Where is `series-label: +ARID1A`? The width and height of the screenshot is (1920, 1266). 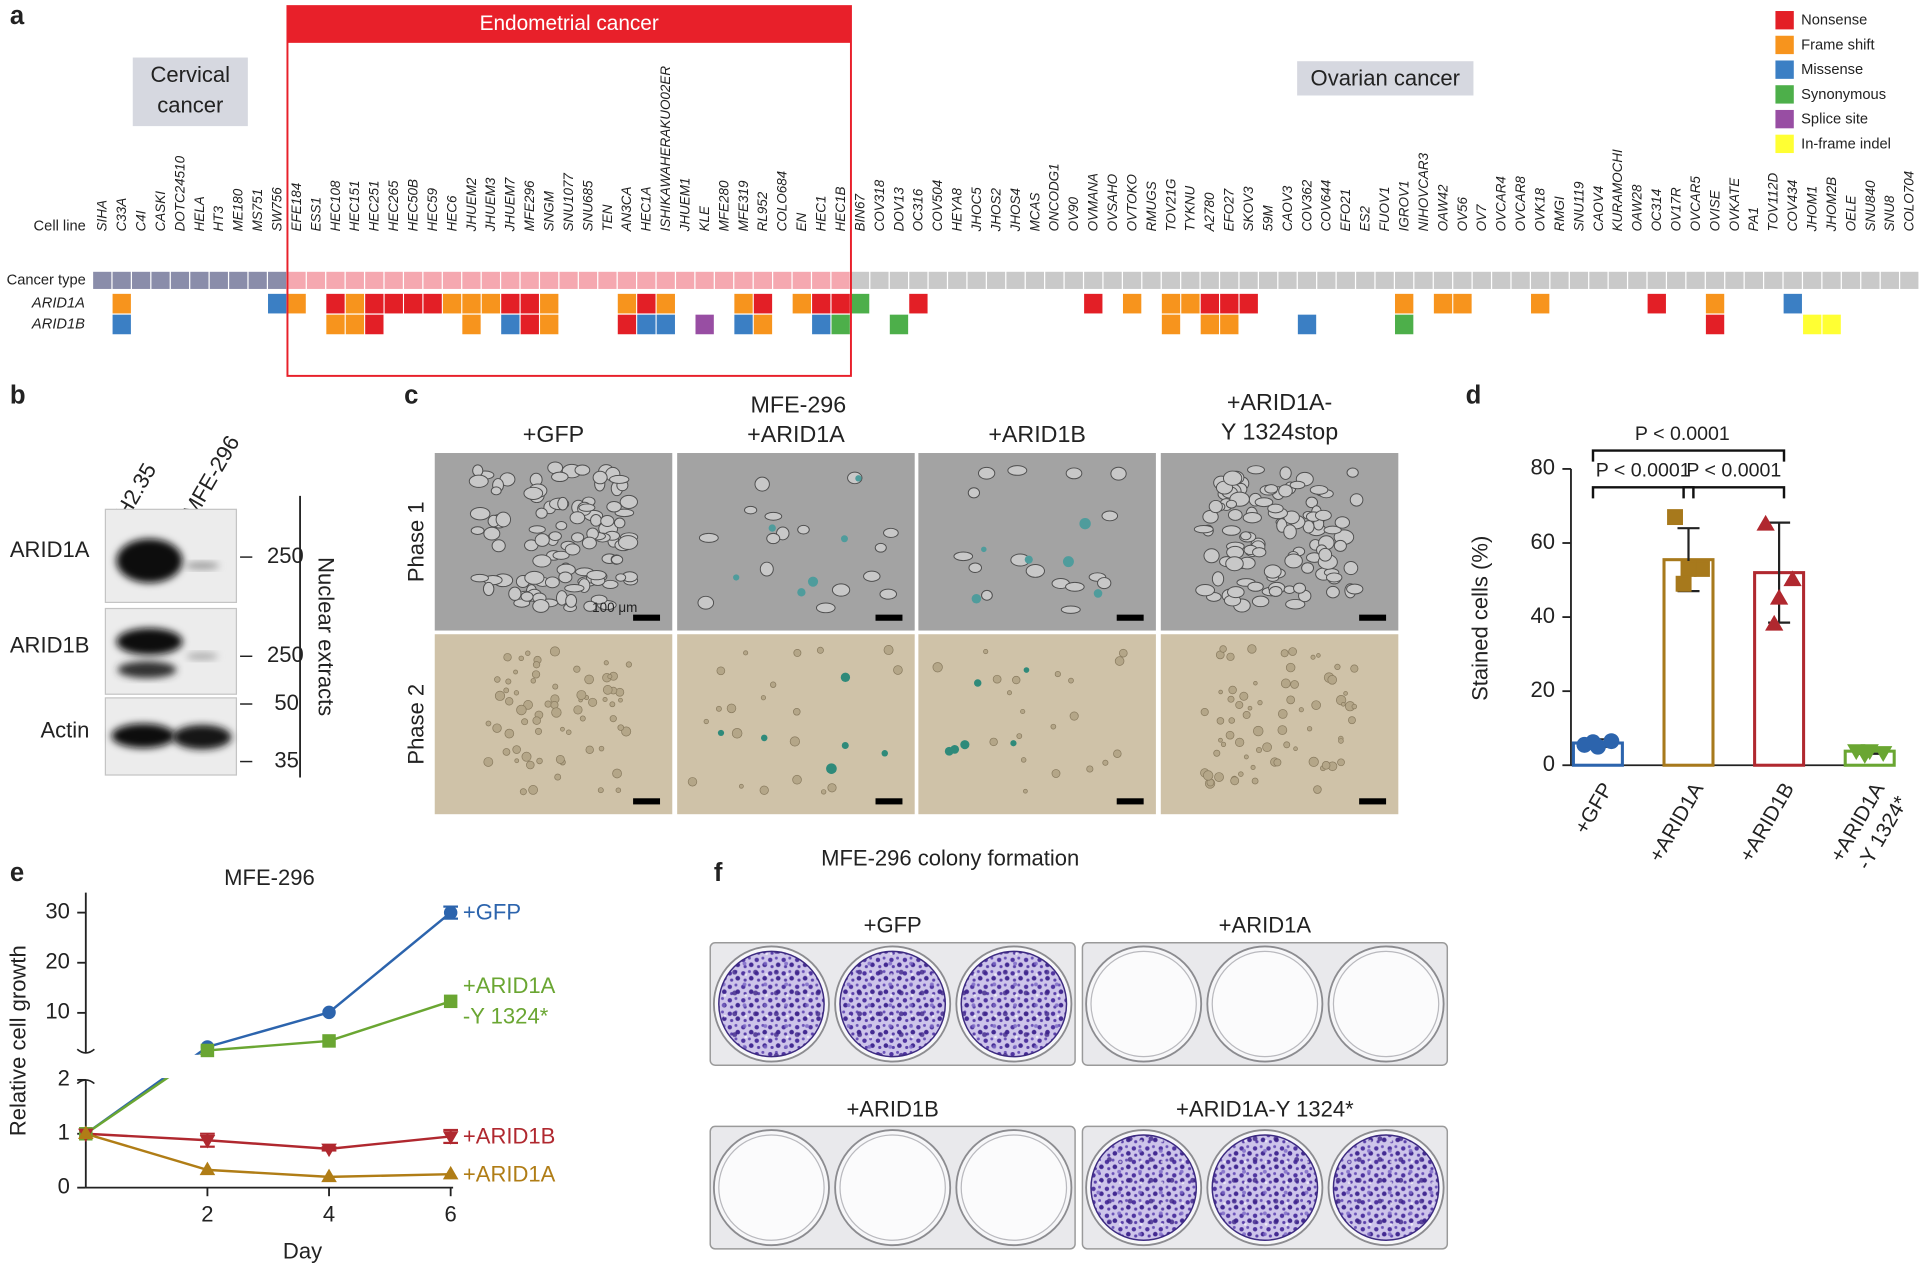
series-label: +ARID1A is located at coordinates (509, 1173).